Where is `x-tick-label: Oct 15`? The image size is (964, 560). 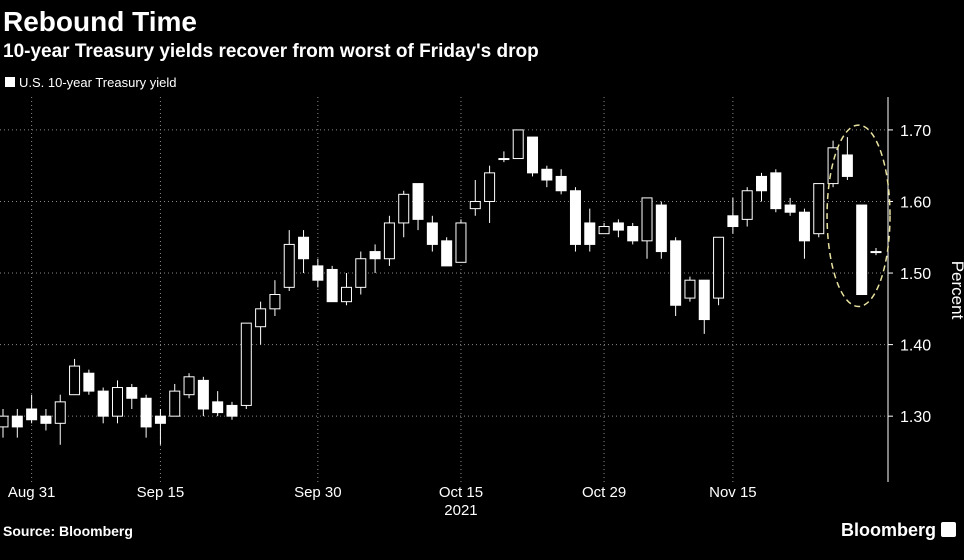 x-tick-label: Oct 15 is located at coordinates (461, 492).